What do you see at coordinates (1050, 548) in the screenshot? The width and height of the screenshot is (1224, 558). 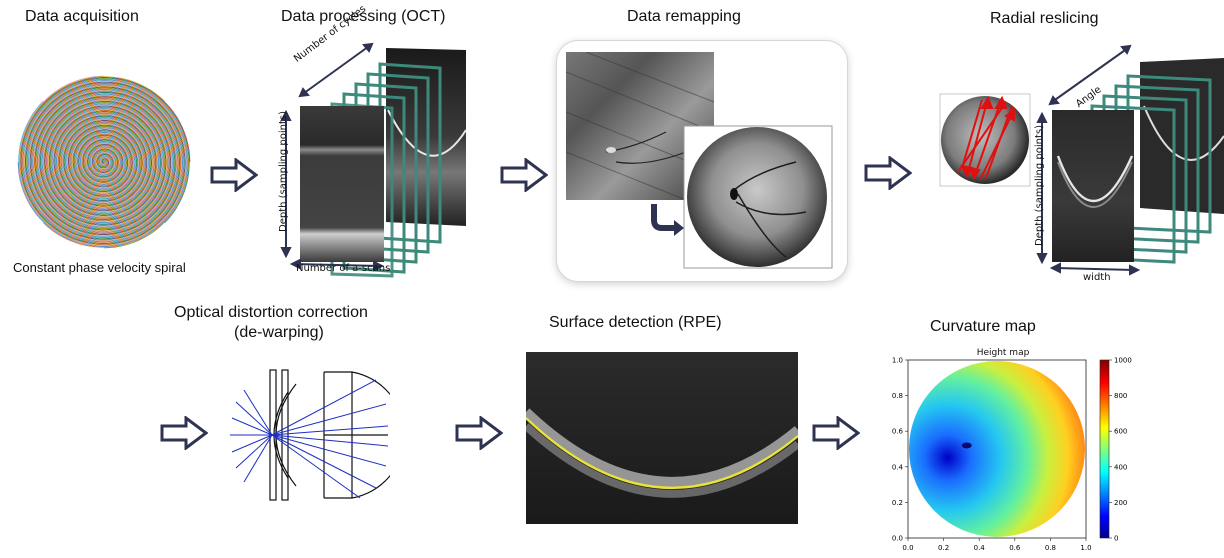 I see `x-tick-label: 0.8` at bounding box center [1050, 548].